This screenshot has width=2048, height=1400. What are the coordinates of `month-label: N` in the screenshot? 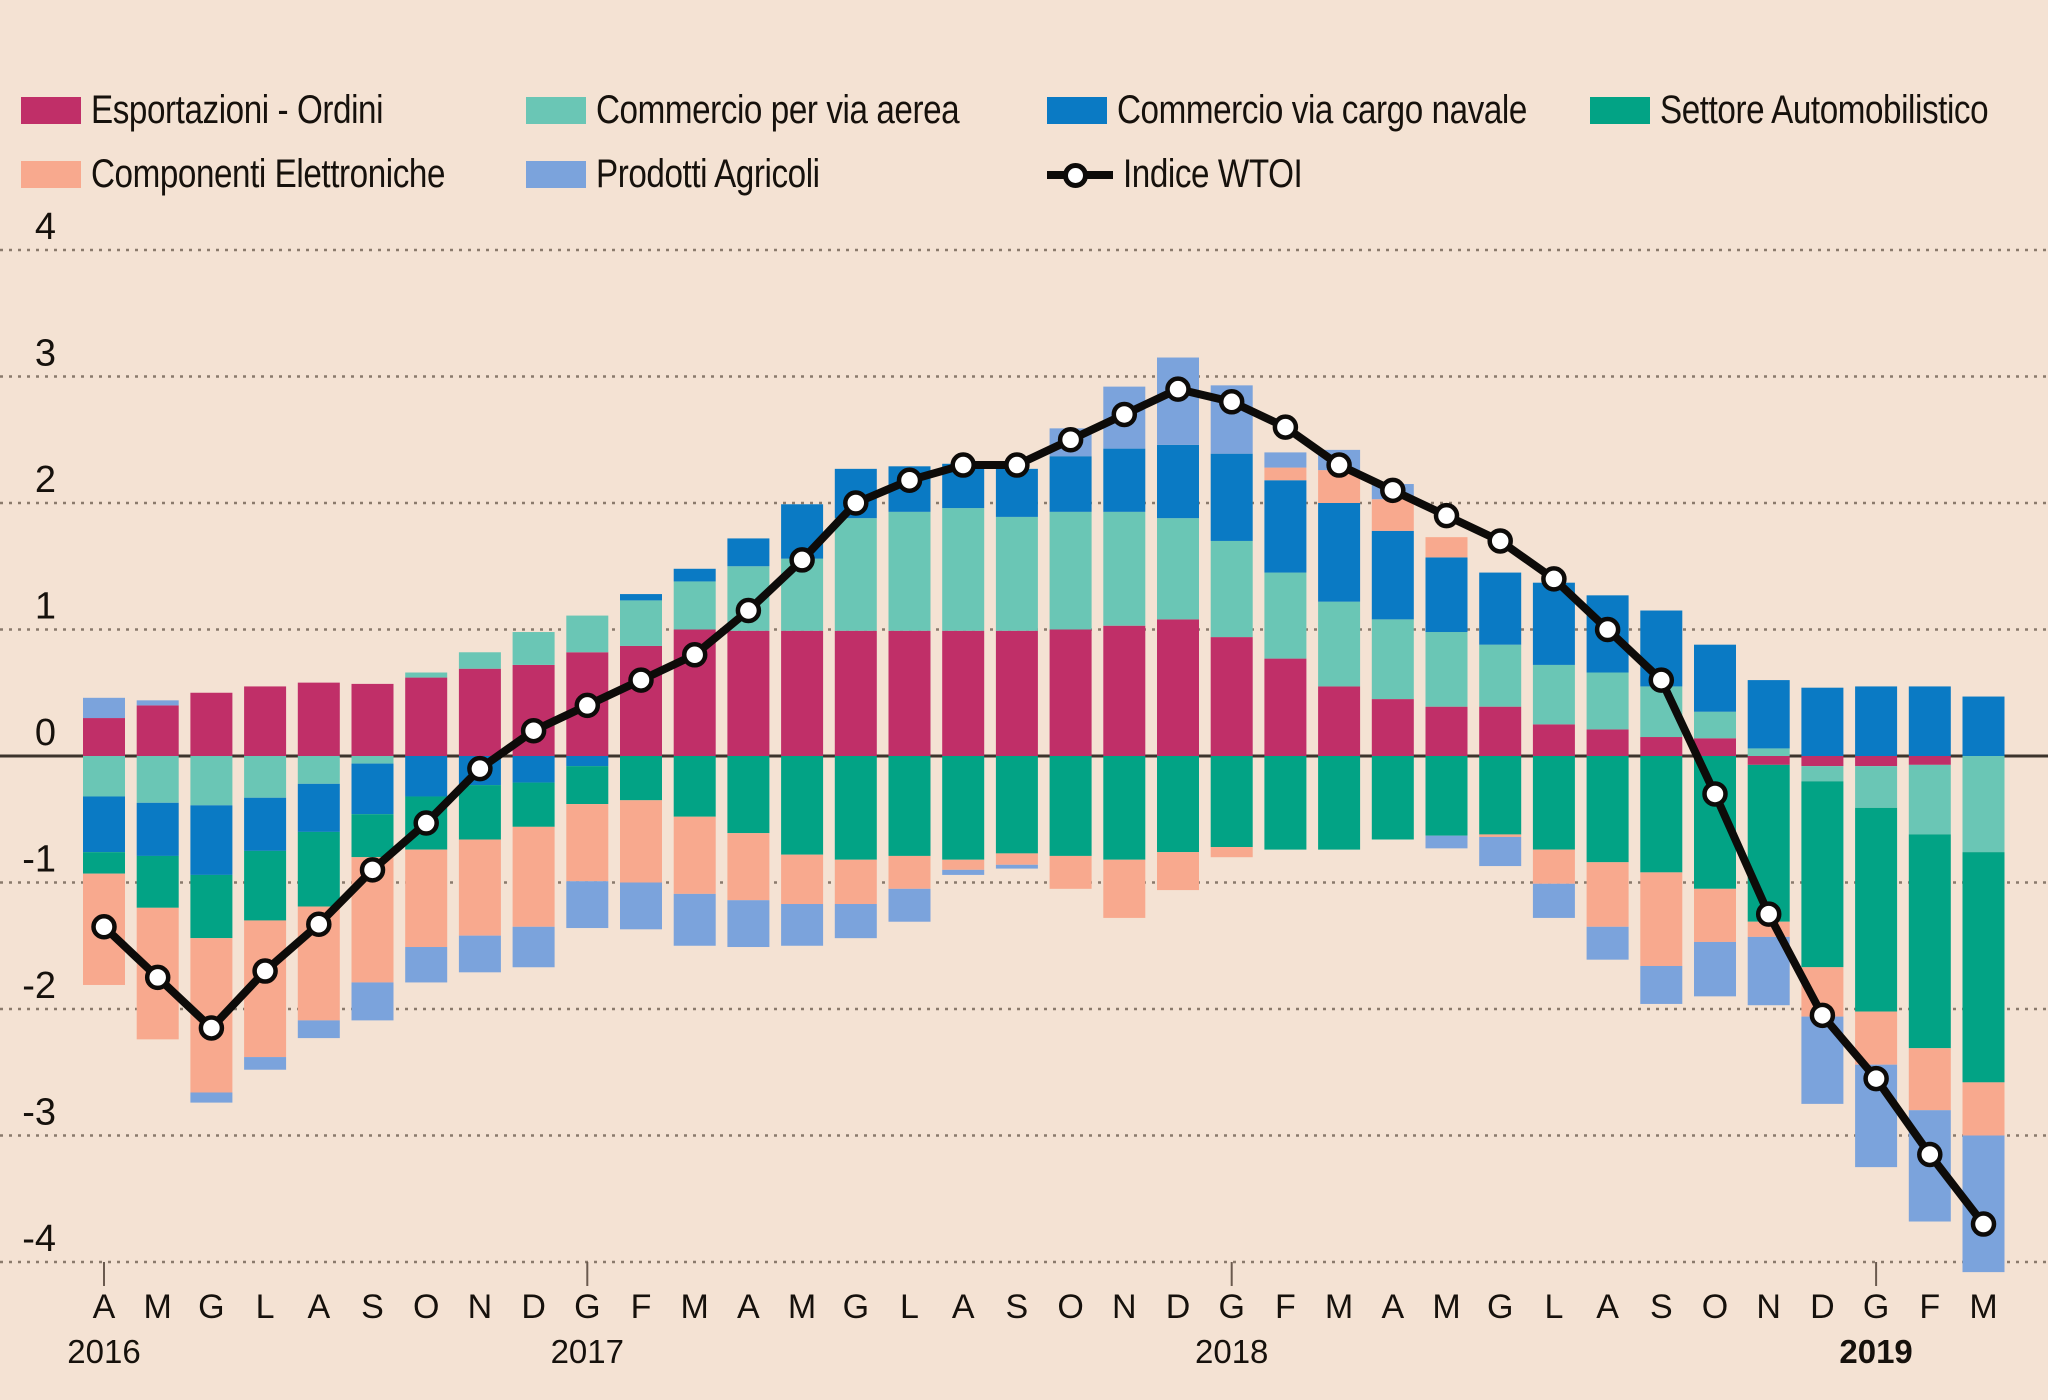 It's located at (1768, 1307).